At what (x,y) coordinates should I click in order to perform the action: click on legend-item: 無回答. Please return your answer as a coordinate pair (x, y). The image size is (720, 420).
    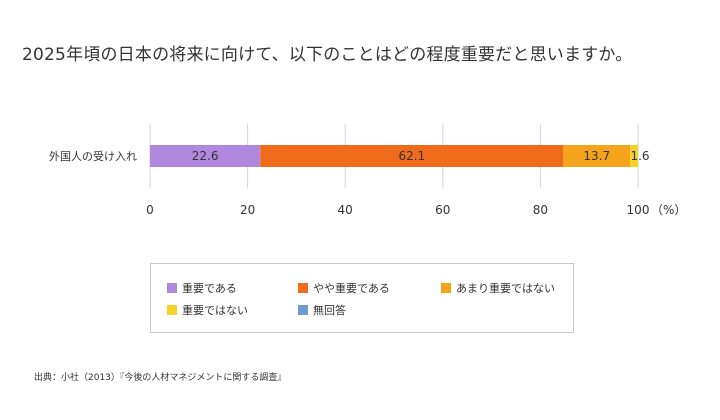
    Looking at the image, I should click on (322, 310).